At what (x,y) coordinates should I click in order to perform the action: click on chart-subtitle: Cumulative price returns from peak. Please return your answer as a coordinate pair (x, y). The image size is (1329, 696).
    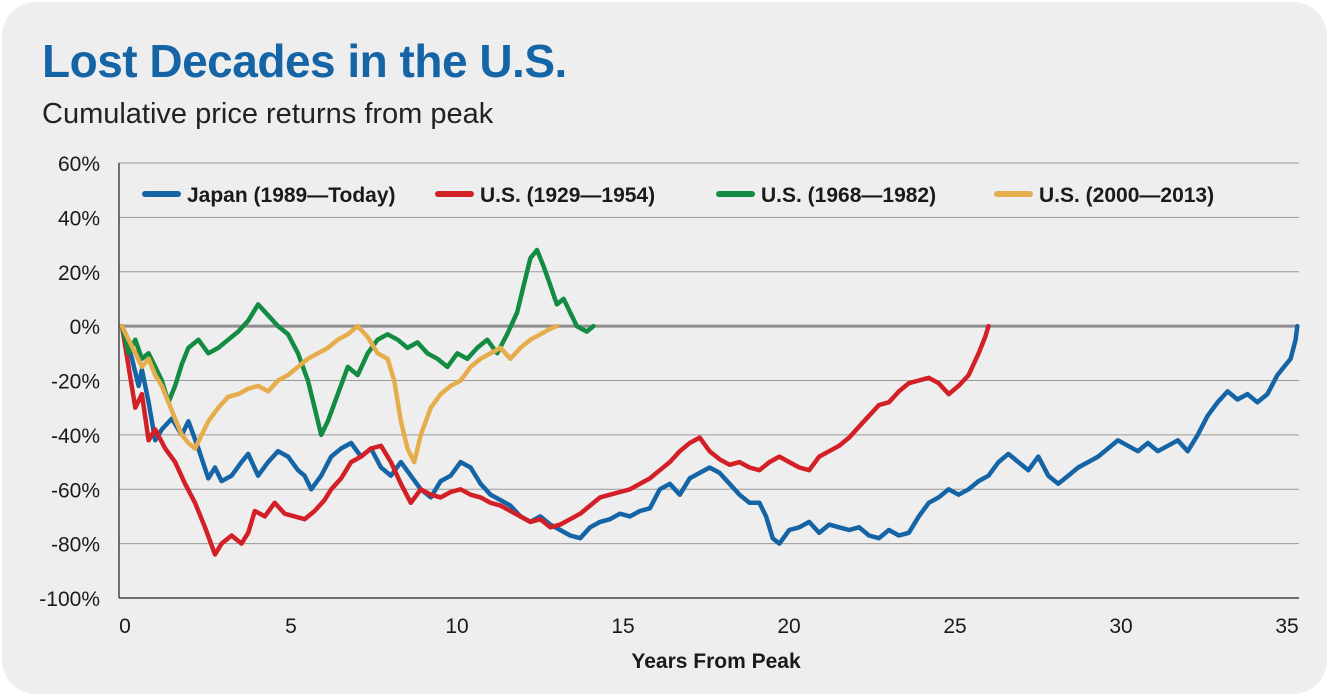
    Looking at the image, I should click on (268, 114).